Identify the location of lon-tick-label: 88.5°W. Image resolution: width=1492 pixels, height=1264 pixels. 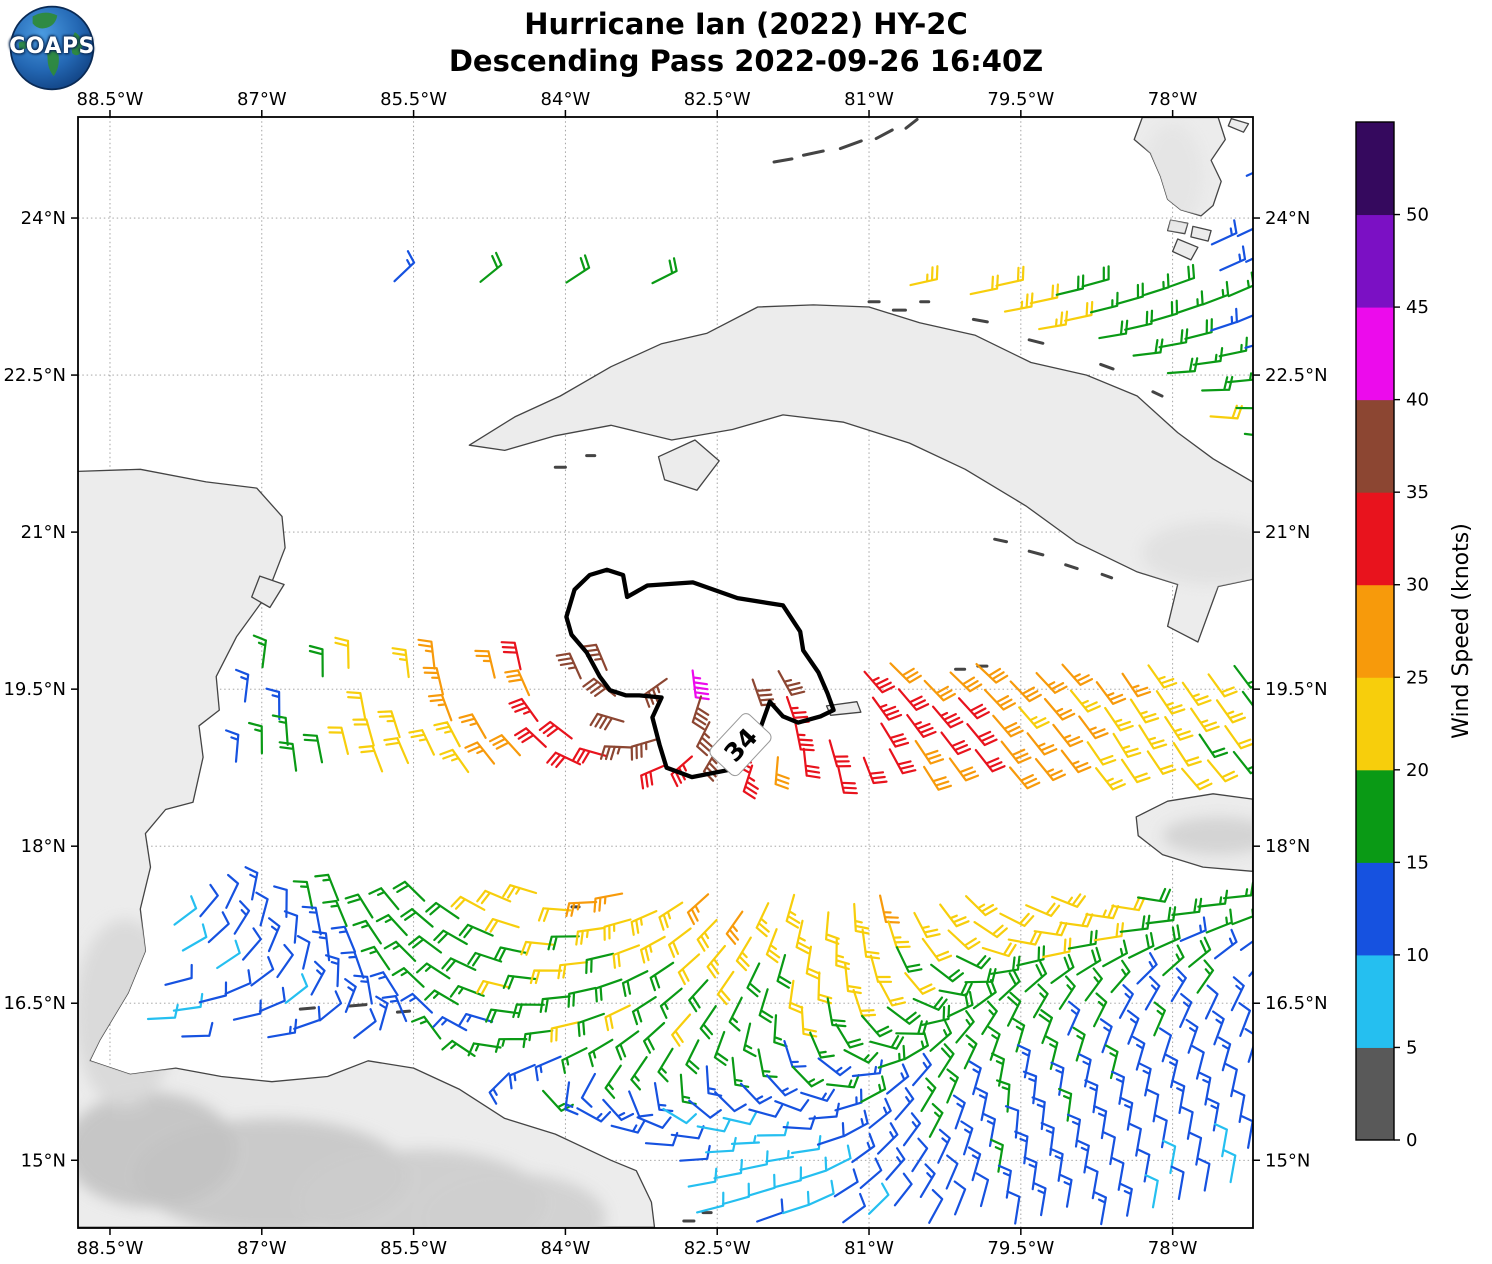
(110, 1248).